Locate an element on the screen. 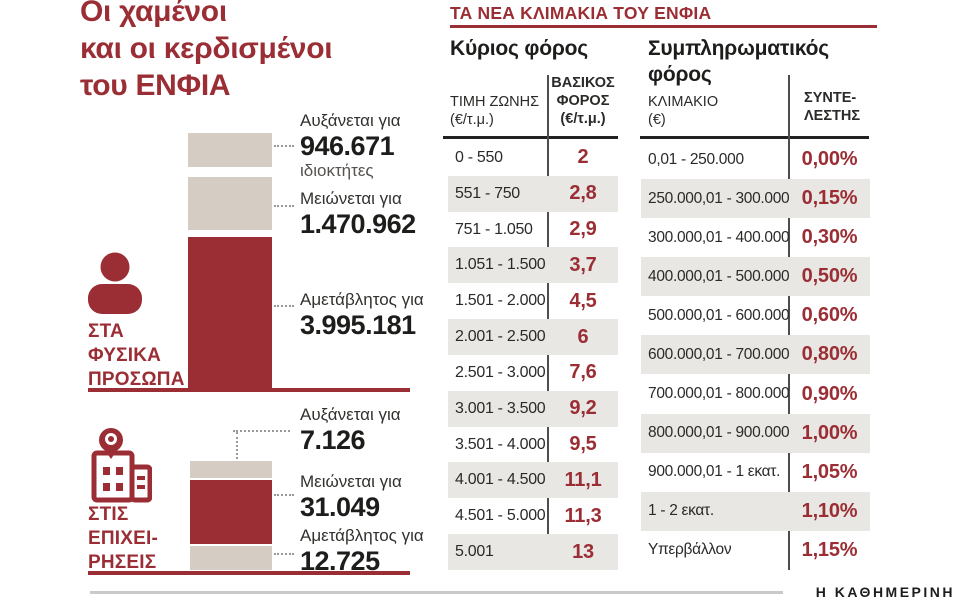 The width and height of the screenshot is (960, 600). table-row: 751 - 1.050 2,9 is located at coordinates (533, 230).